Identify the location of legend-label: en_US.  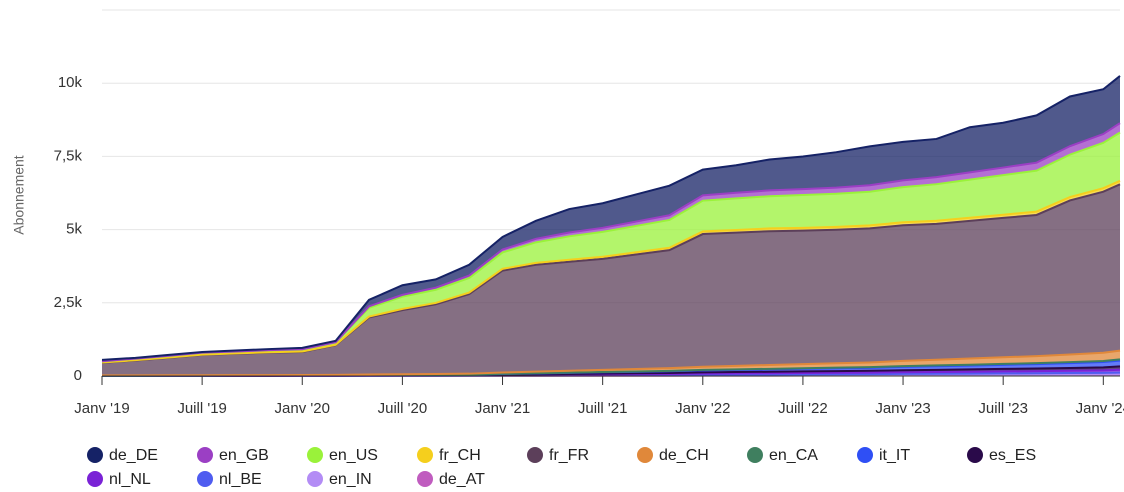
(353, 455).